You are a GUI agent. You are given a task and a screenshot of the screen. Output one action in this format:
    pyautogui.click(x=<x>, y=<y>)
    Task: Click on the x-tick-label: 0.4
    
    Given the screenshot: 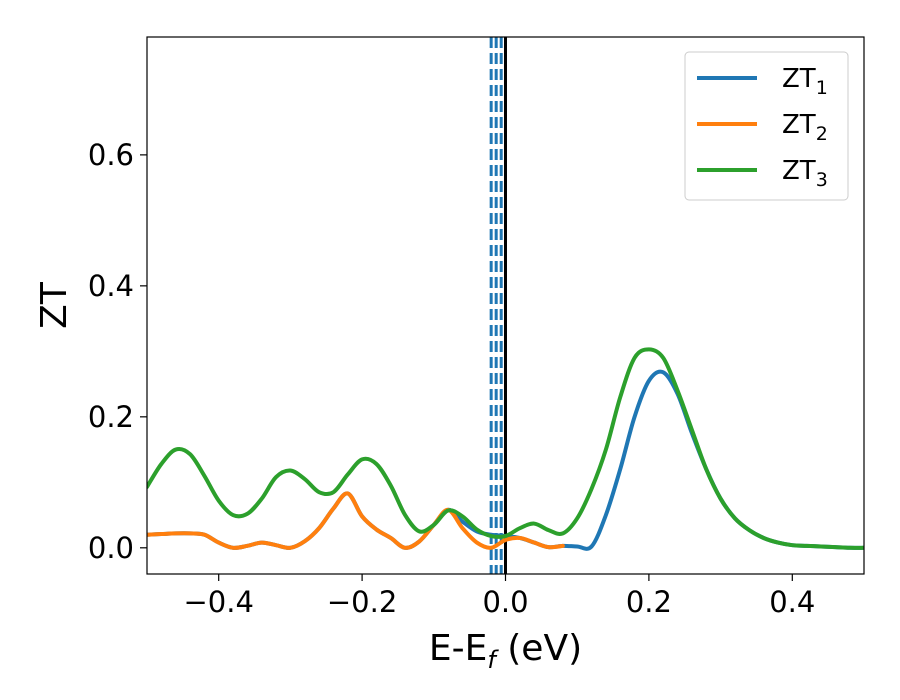 What is the action you would take?
    pyautogui.click(x=792, y=602)
    